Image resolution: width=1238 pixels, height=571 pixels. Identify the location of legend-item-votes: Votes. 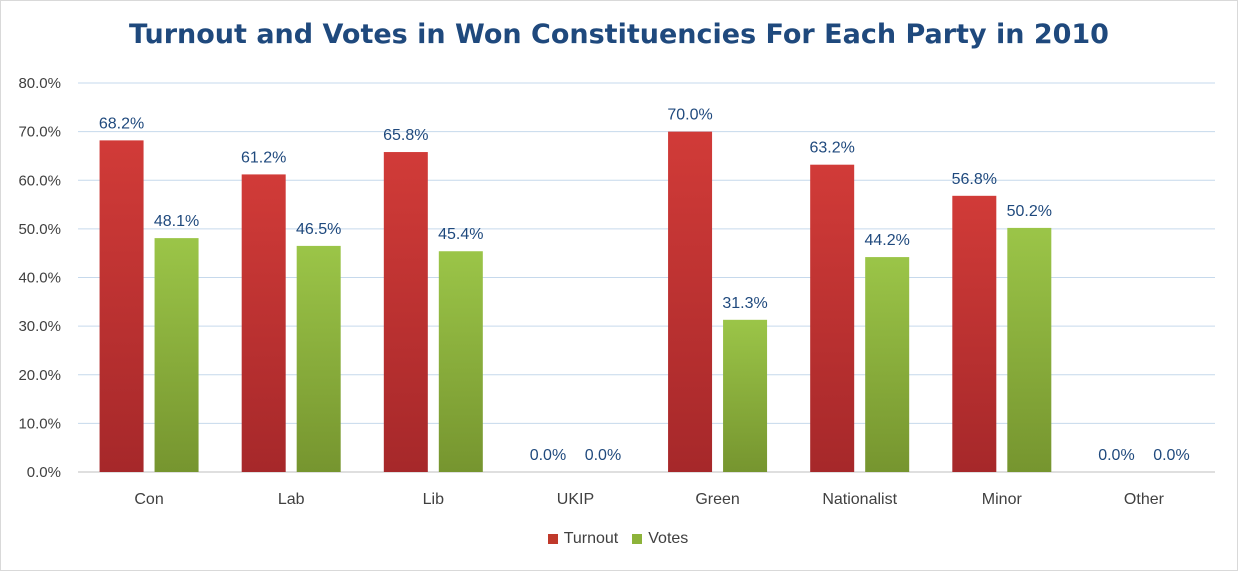
(660, 539).